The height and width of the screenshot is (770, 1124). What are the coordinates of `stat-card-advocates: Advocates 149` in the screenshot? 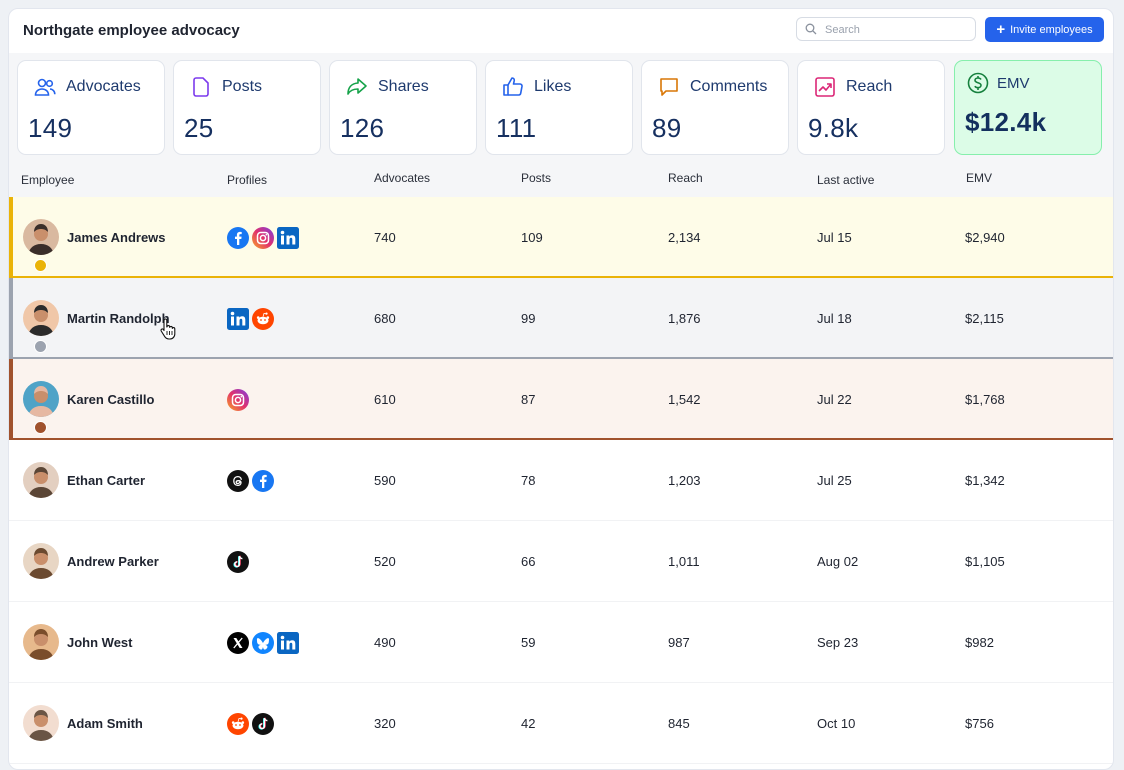 It's located at (91, 107).